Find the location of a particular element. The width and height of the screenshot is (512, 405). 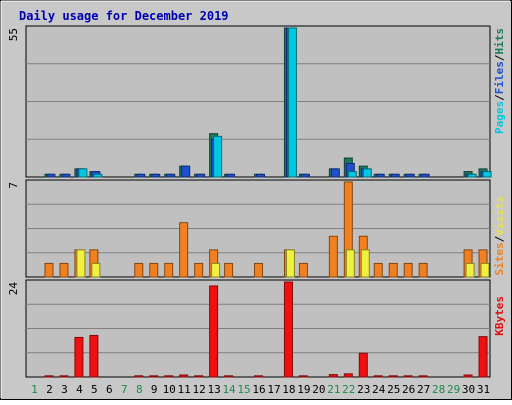

legend-part-0: KBytes is located at coordinates (499, 316).